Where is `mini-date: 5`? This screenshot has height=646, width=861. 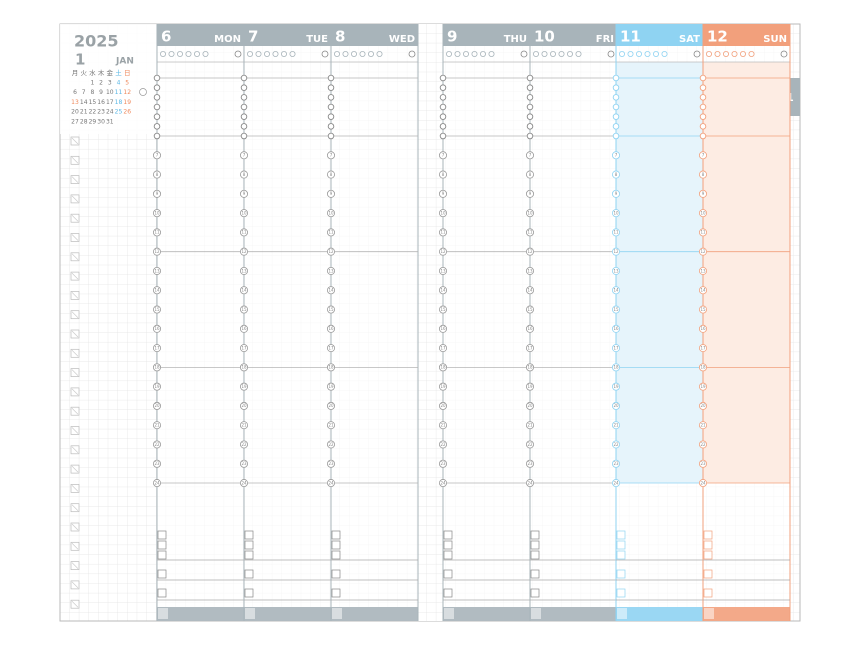 mini-date: 5 is located at coordinates (127, 83).